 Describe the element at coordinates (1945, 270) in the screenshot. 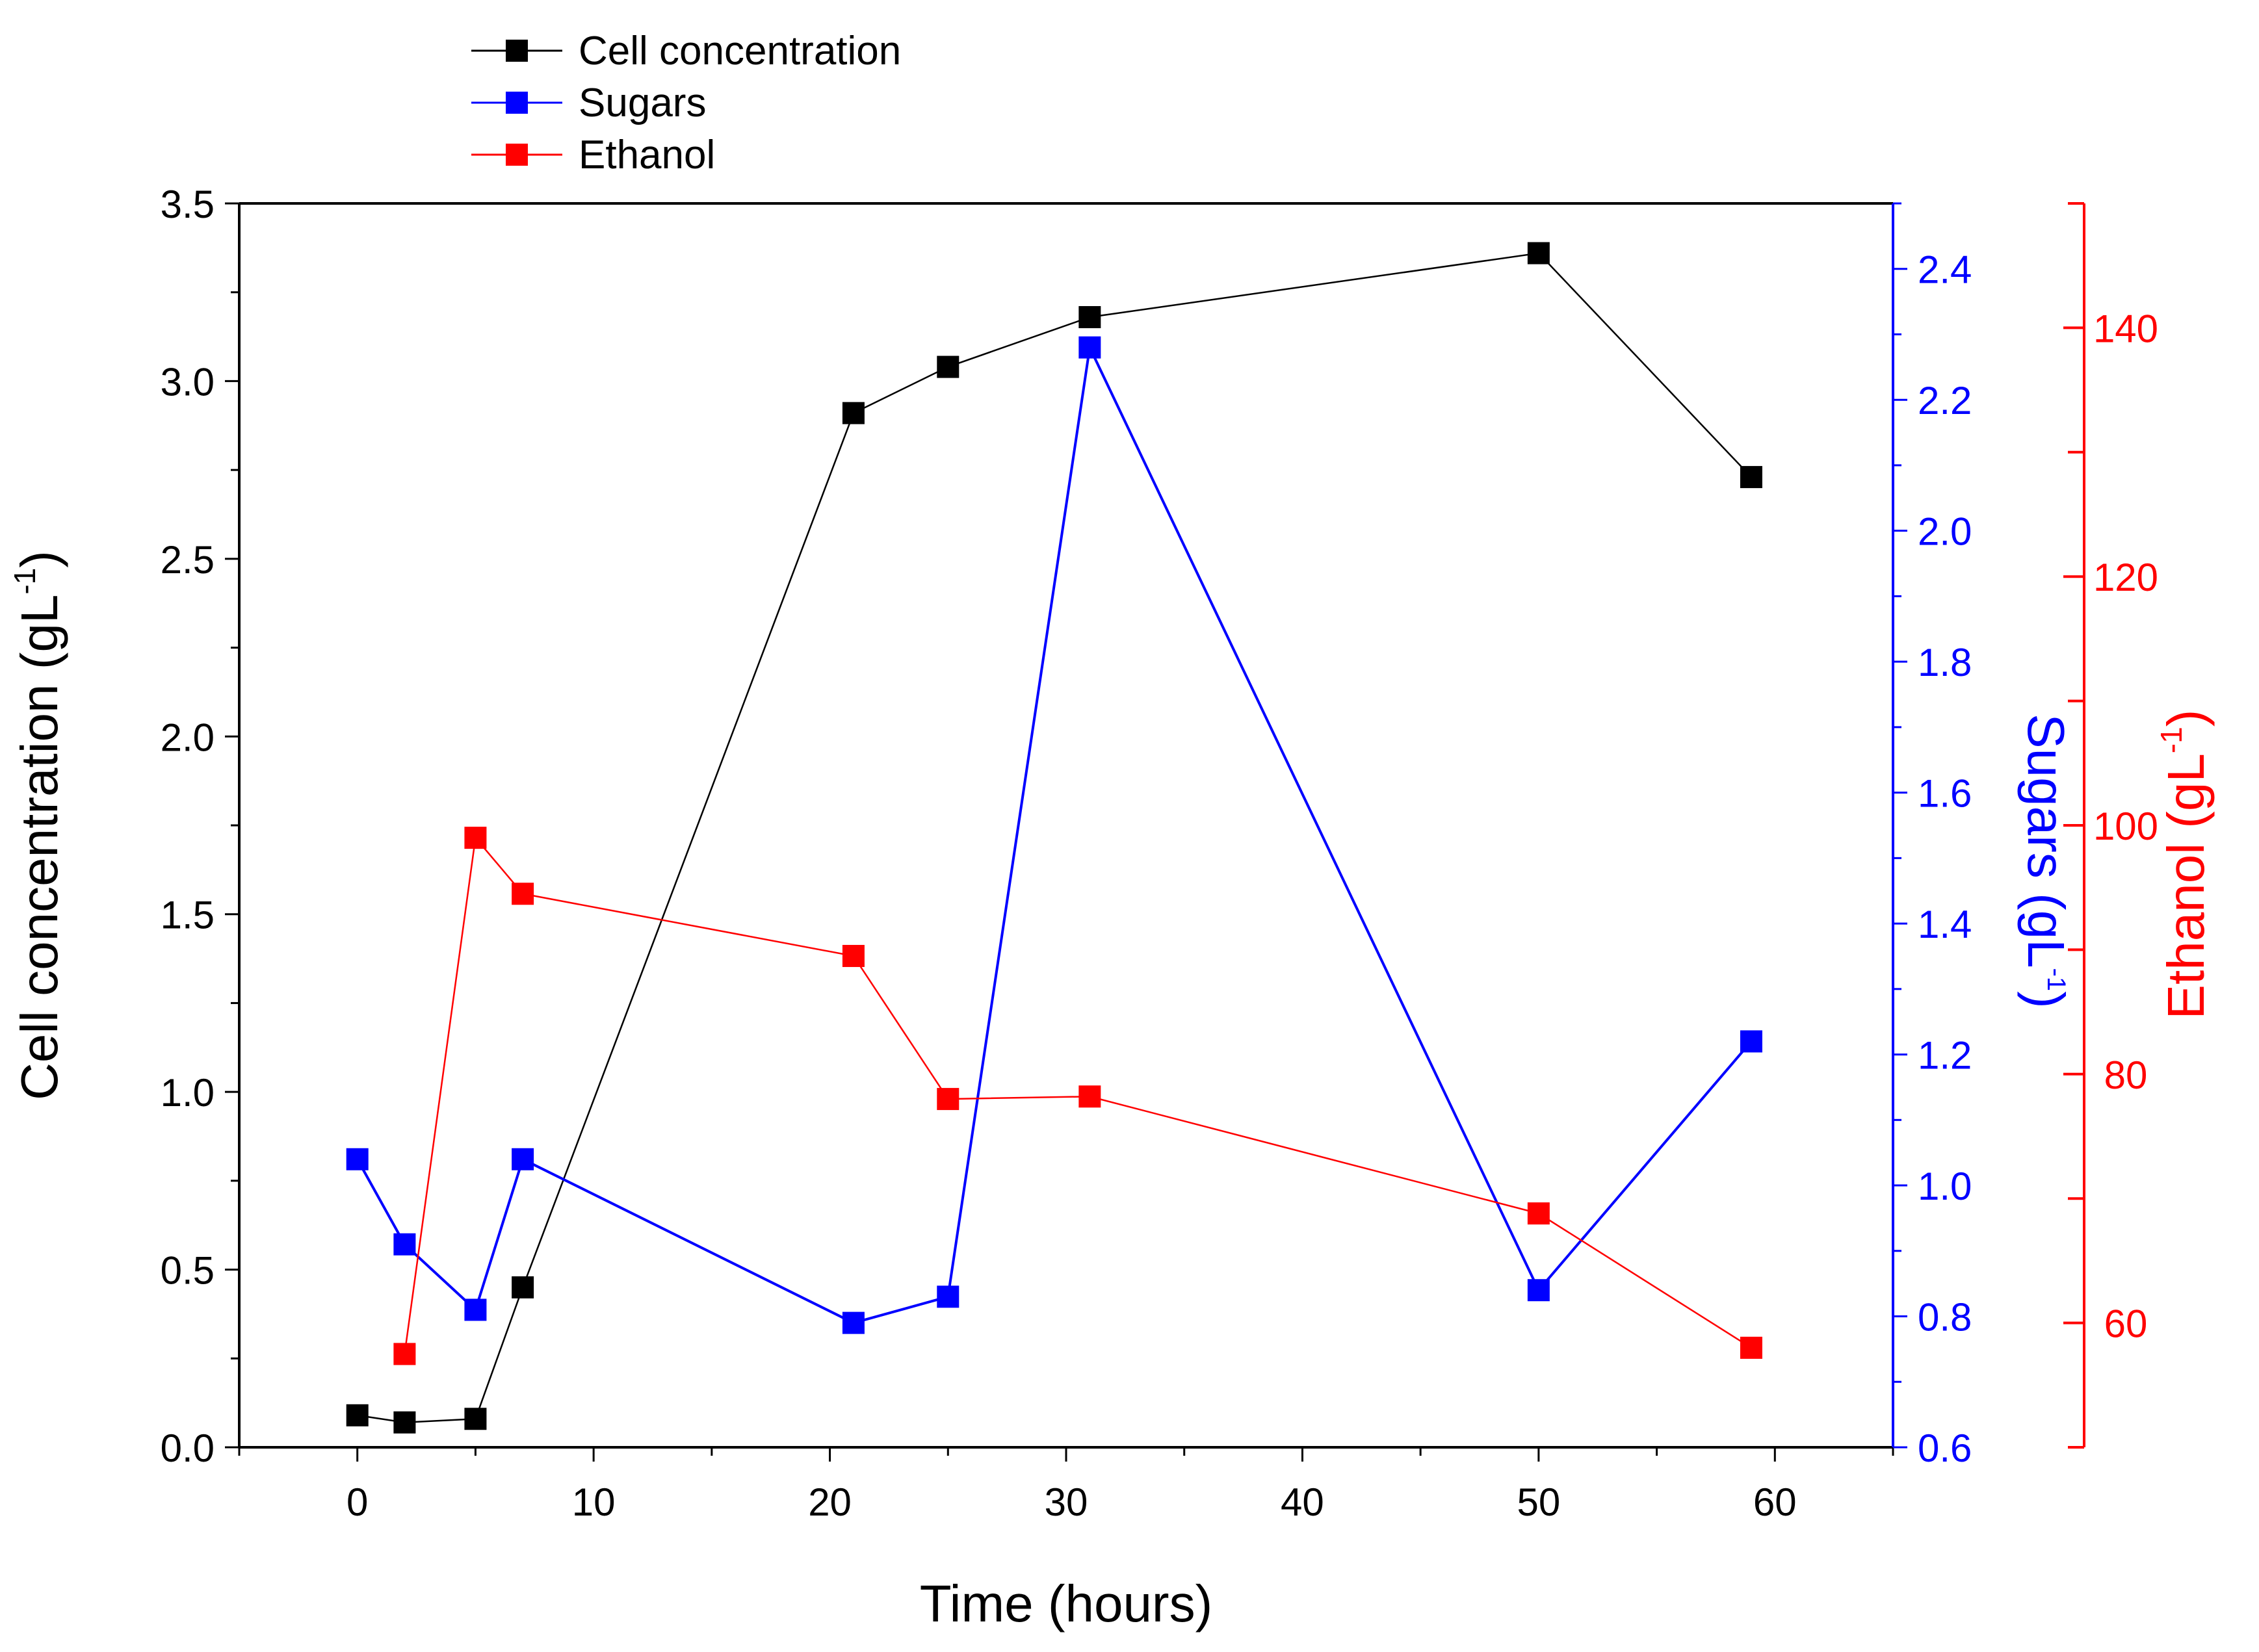

I see `y-sugars-tick-label: 2.4` at that location.